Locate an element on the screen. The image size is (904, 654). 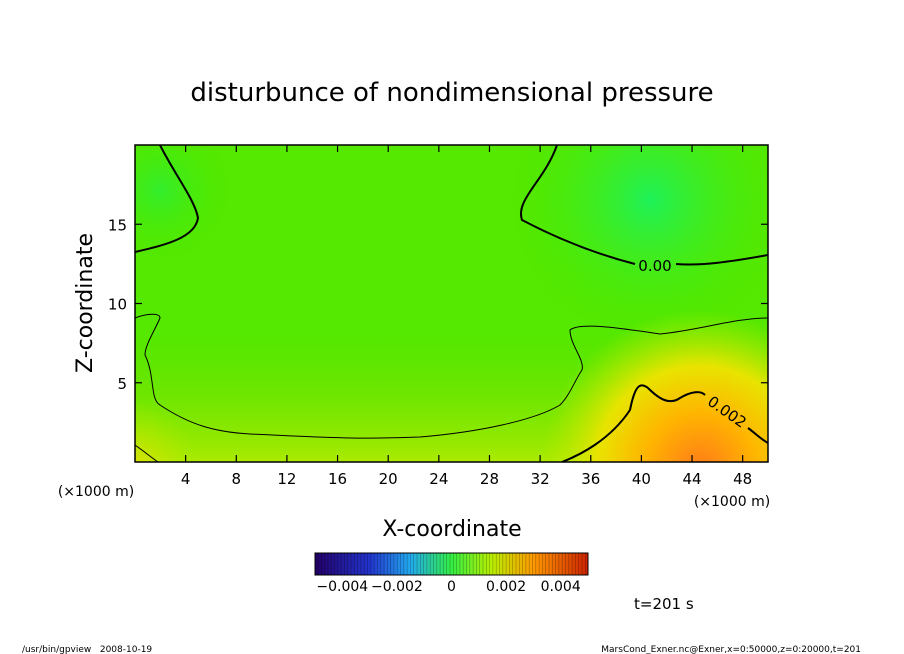
x-tick-label: 20 is located at coordinates (388, 479).